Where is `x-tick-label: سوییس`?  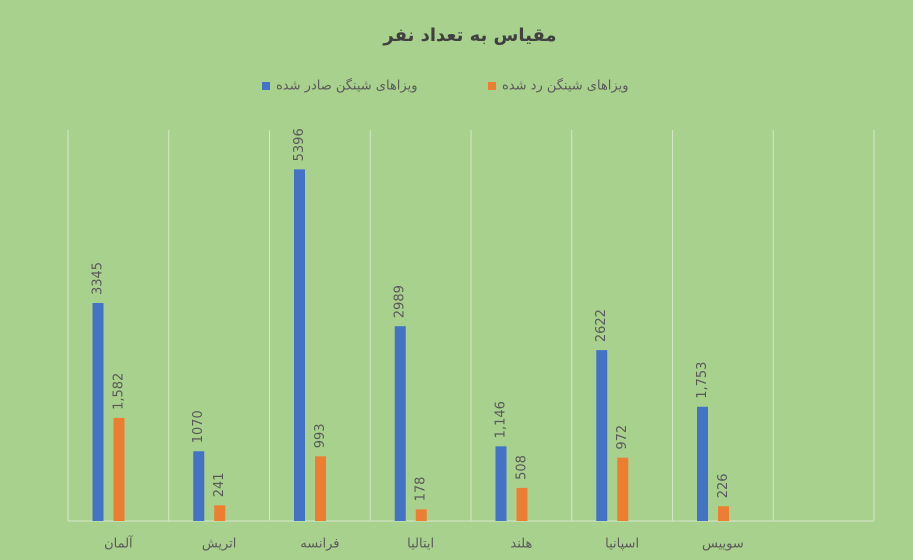
x-tick-label: سوییس is located at coordinates (723, 544).